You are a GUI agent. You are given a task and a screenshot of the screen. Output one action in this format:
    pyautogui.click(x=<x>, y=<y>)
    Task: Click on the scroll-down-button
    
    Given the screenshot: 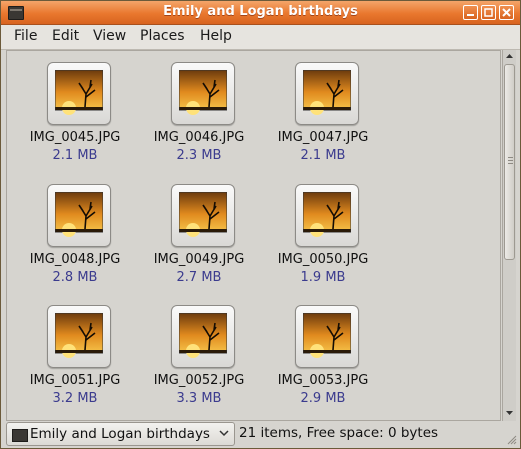 What is the action you would take?
    pyautogui.click(x=509, y=412)
    